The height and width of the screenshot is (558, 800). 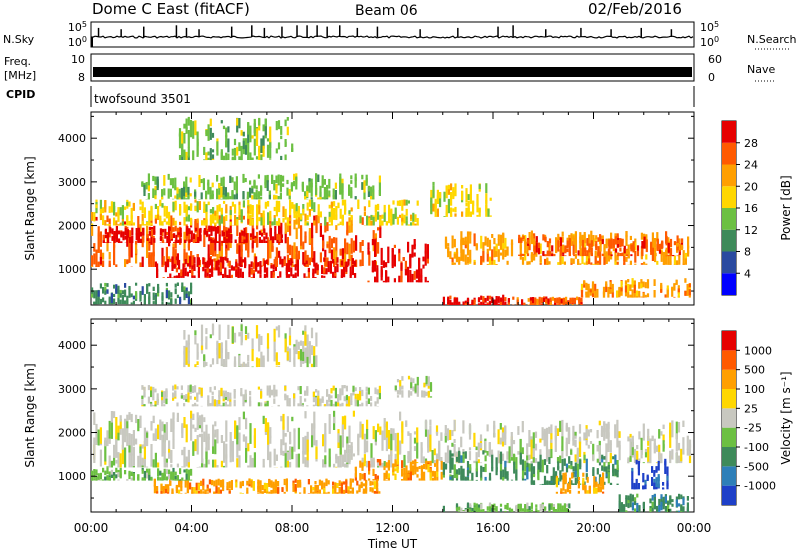 I want to click on xtick-label: 08:00, so click(x=292, y=528).